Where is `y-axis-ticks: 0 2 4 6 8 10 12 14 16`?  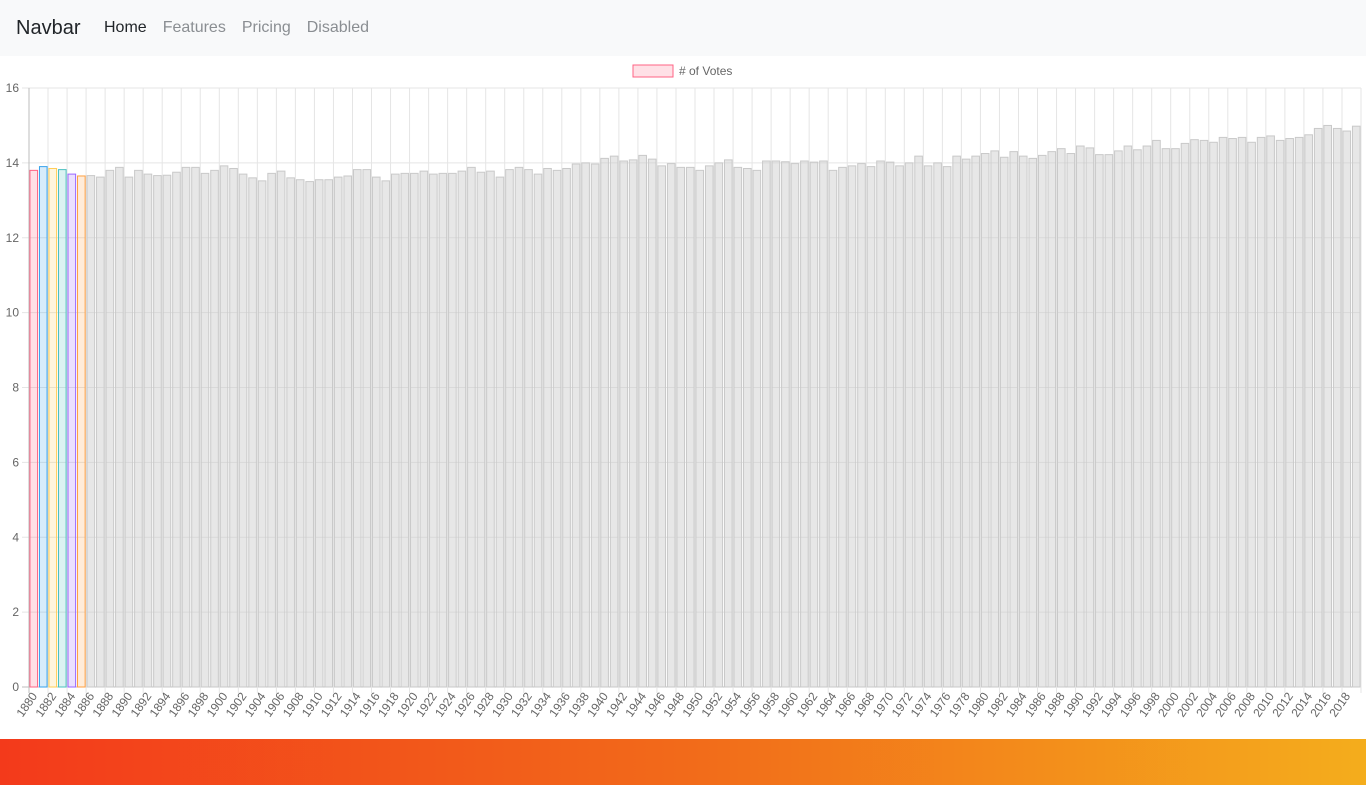
y-axis-ticks: 0 2 4 6 8 10 12 14 16 is located at coordinates (13, 387).